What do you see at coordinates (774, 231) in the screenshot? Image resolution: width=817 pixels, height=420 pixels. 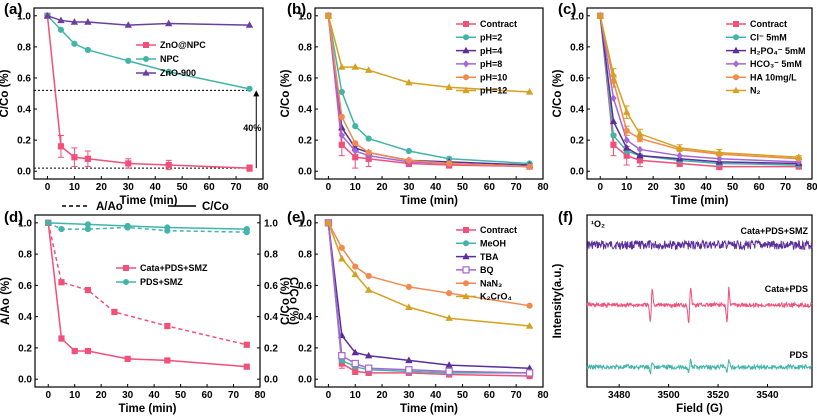 I see `spectrum-label: Cata+PDS+SMZ` at bounding box center [774, 231].